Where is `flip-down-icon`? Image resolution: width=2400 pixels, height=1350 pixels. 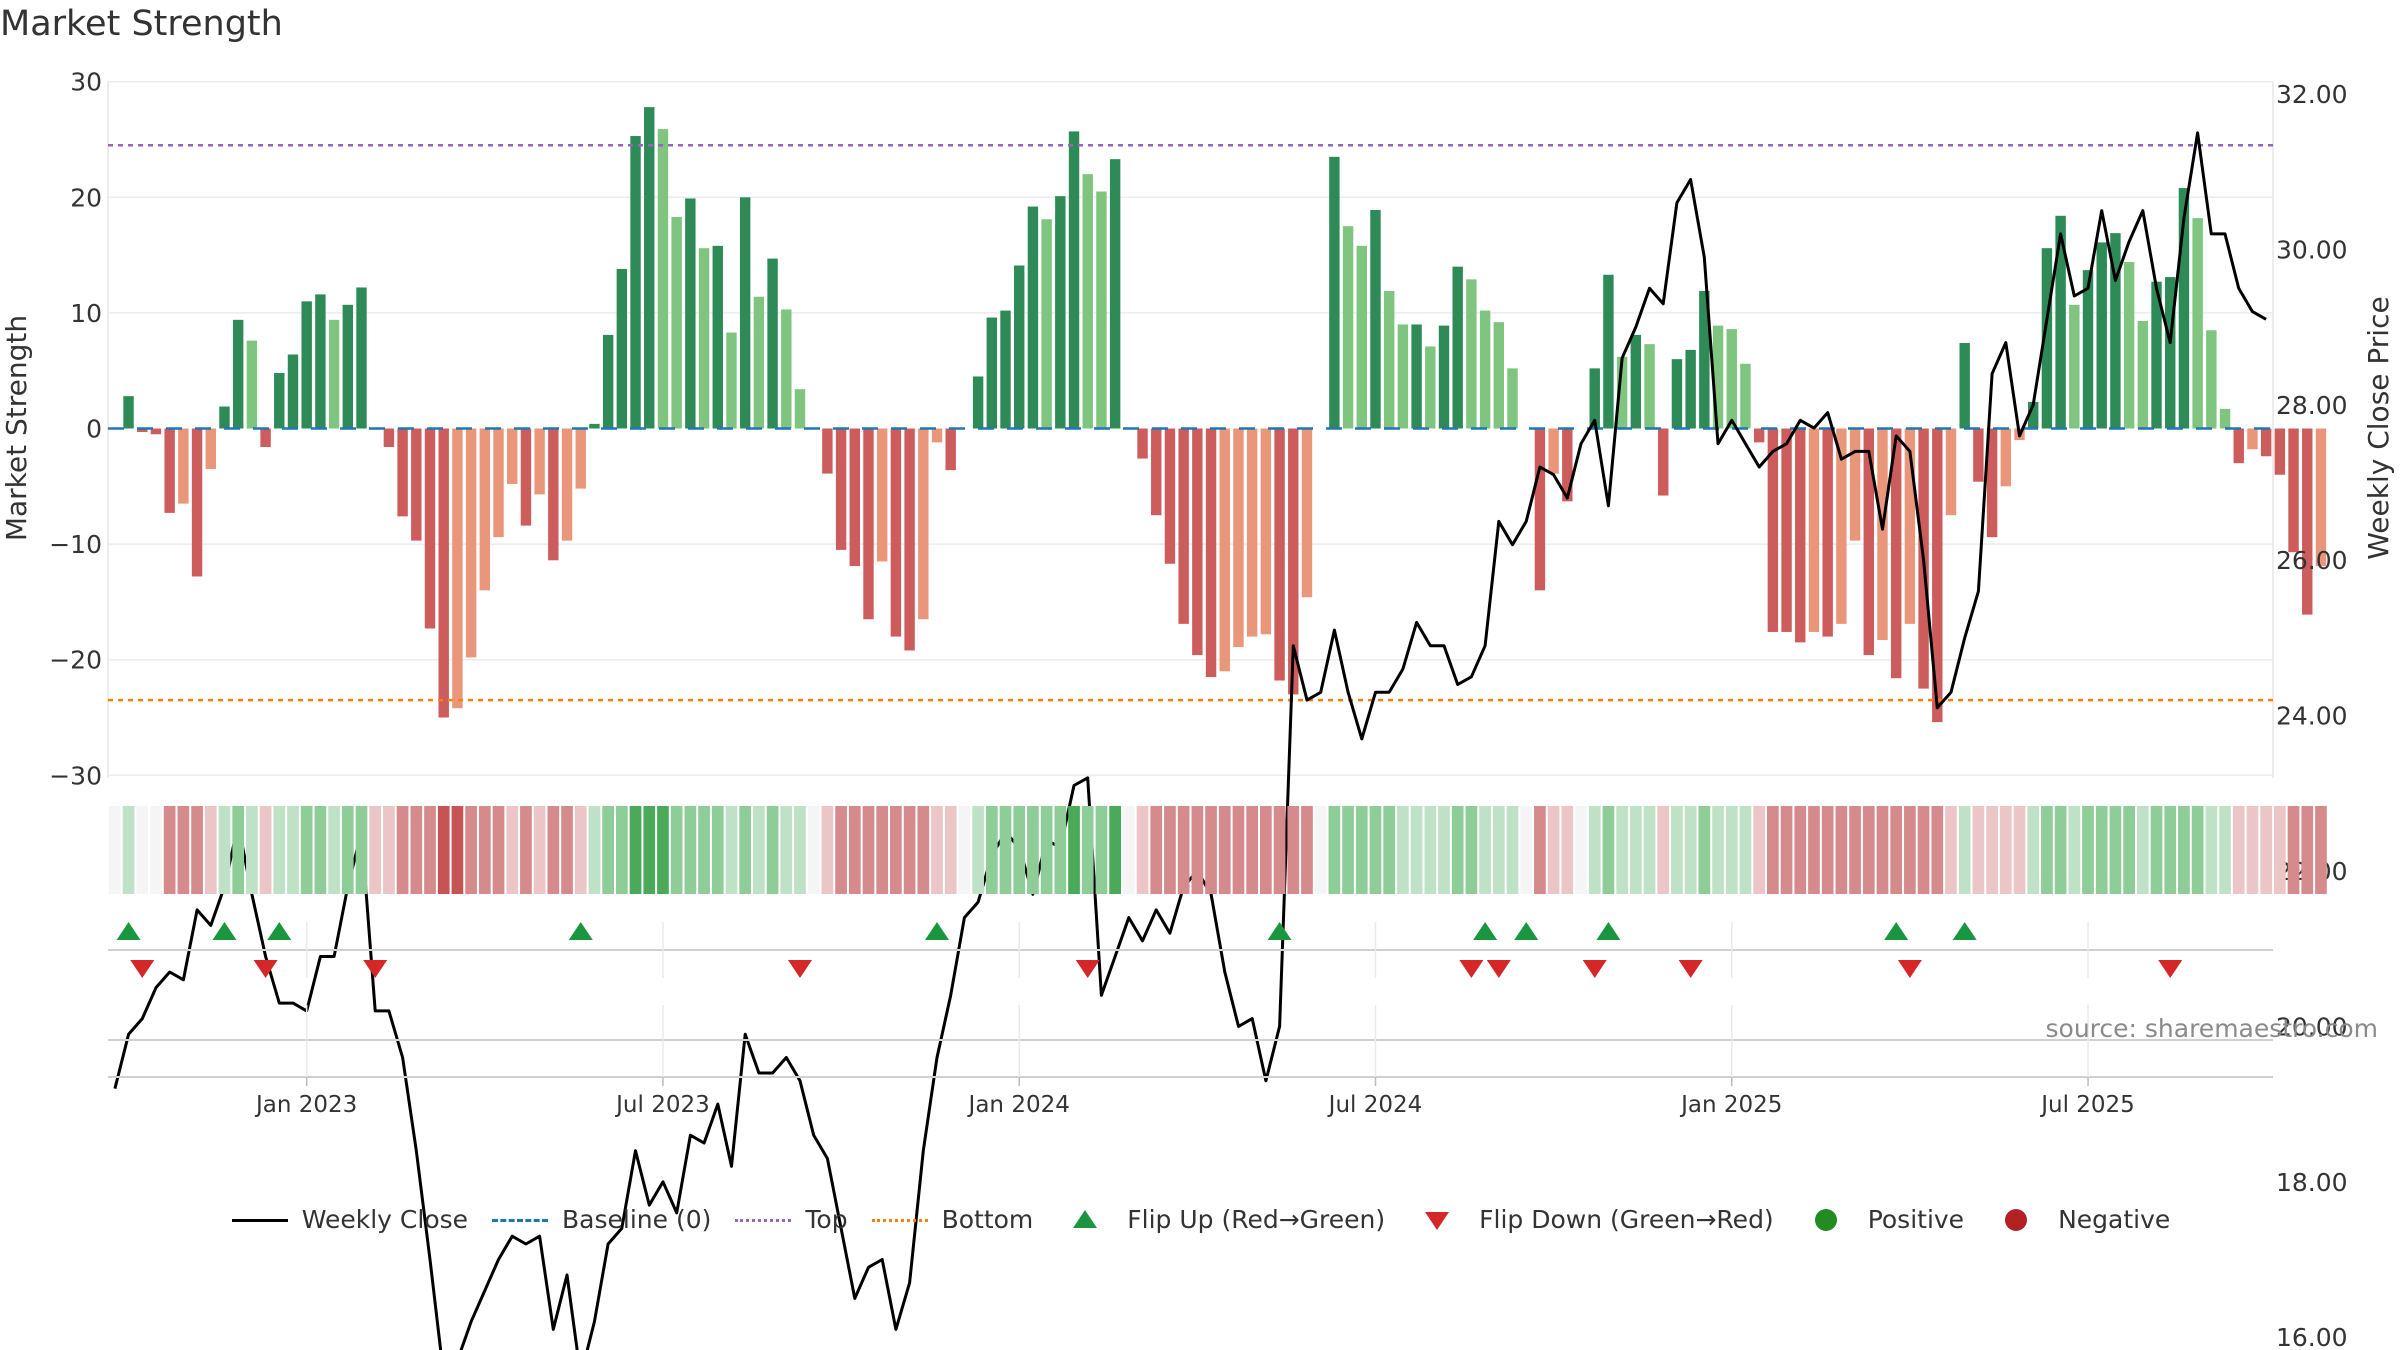 flip-down-icon is located at coordinates (1437, 1220).